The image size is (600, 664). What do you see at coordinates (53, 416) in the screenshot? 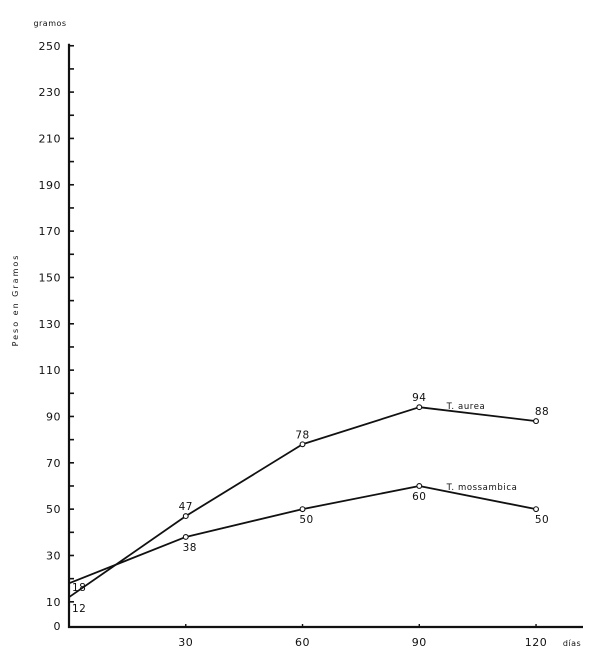
I see `y-tick-label: 90` at bounding box center [53, 416].